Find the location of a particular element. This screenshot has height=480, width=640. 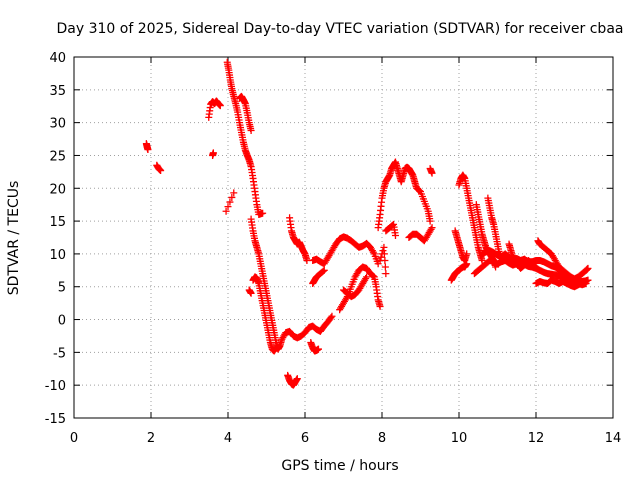

series-arc-4.3-4.6h is located at coordinates (245, 113).